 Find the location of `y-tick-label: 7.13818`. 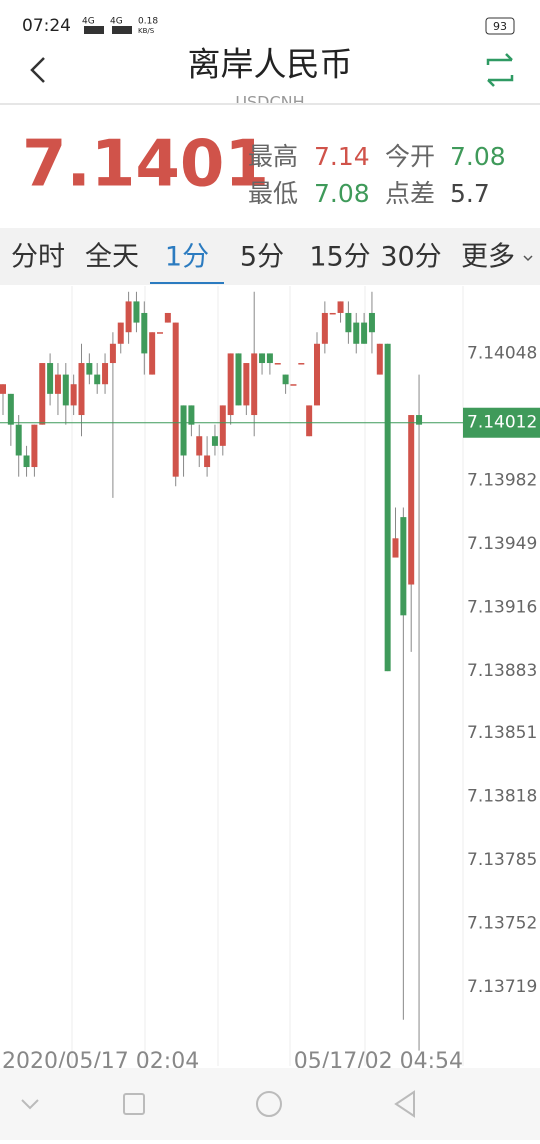

y-tick-label: 7.13818 is located at coordinates (502, 796).